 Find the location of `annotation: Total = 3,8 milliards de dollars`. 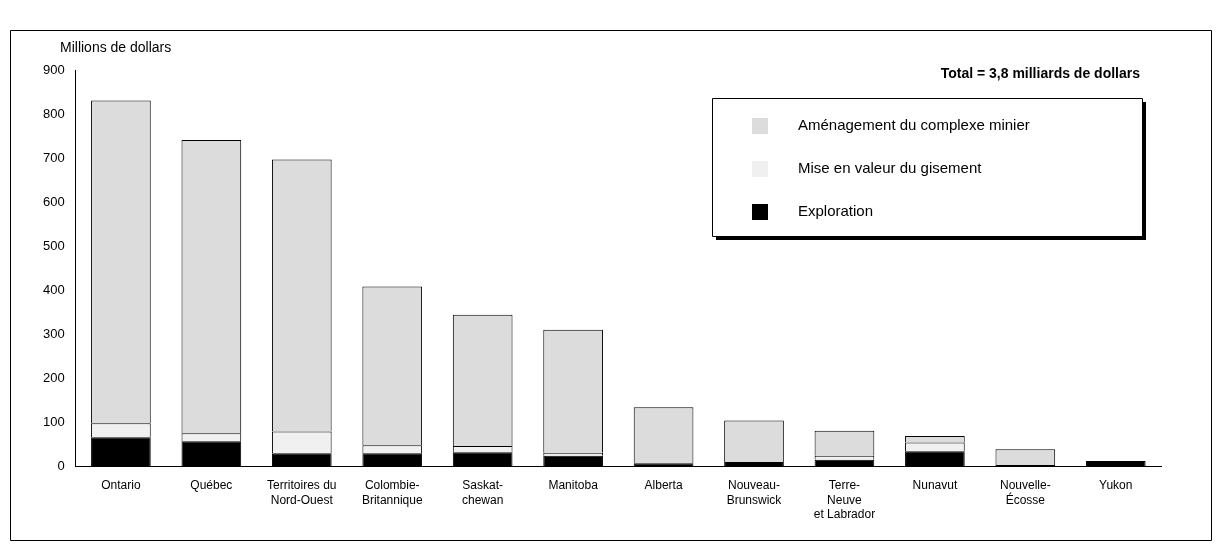

annotation: Total = 3,8 milliards de dollars is located at coordinates (1040, 73).